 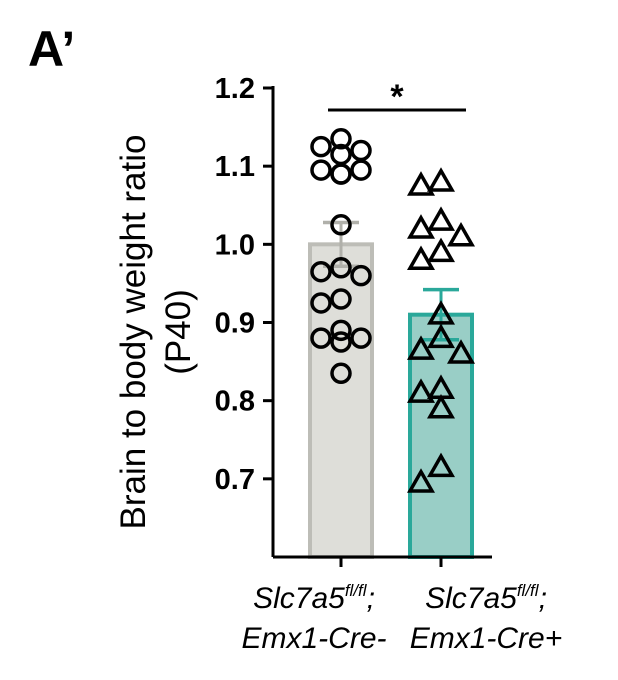 I want to click on y-tick-label: 0.8, so click(x=235, y=402).